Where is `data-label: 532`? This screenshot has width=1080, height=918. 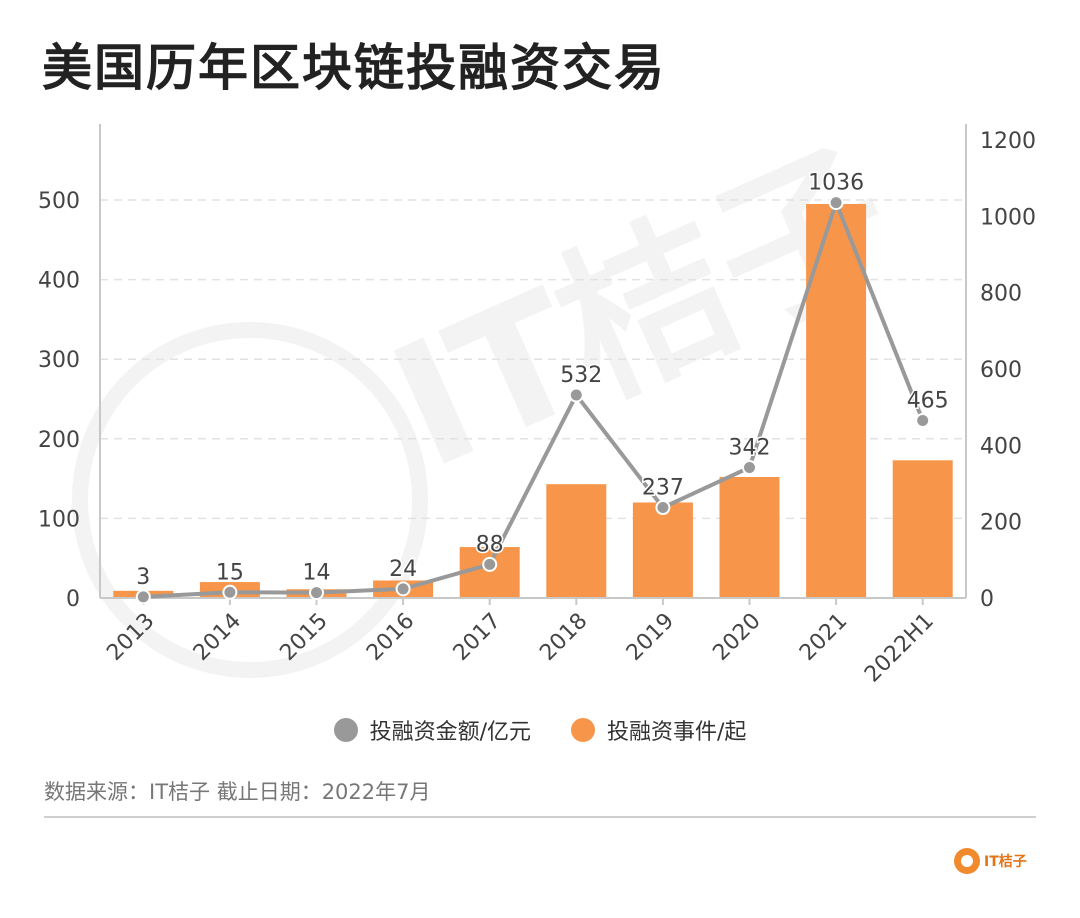 data-label: 532 is located at coordinates (581, 375).